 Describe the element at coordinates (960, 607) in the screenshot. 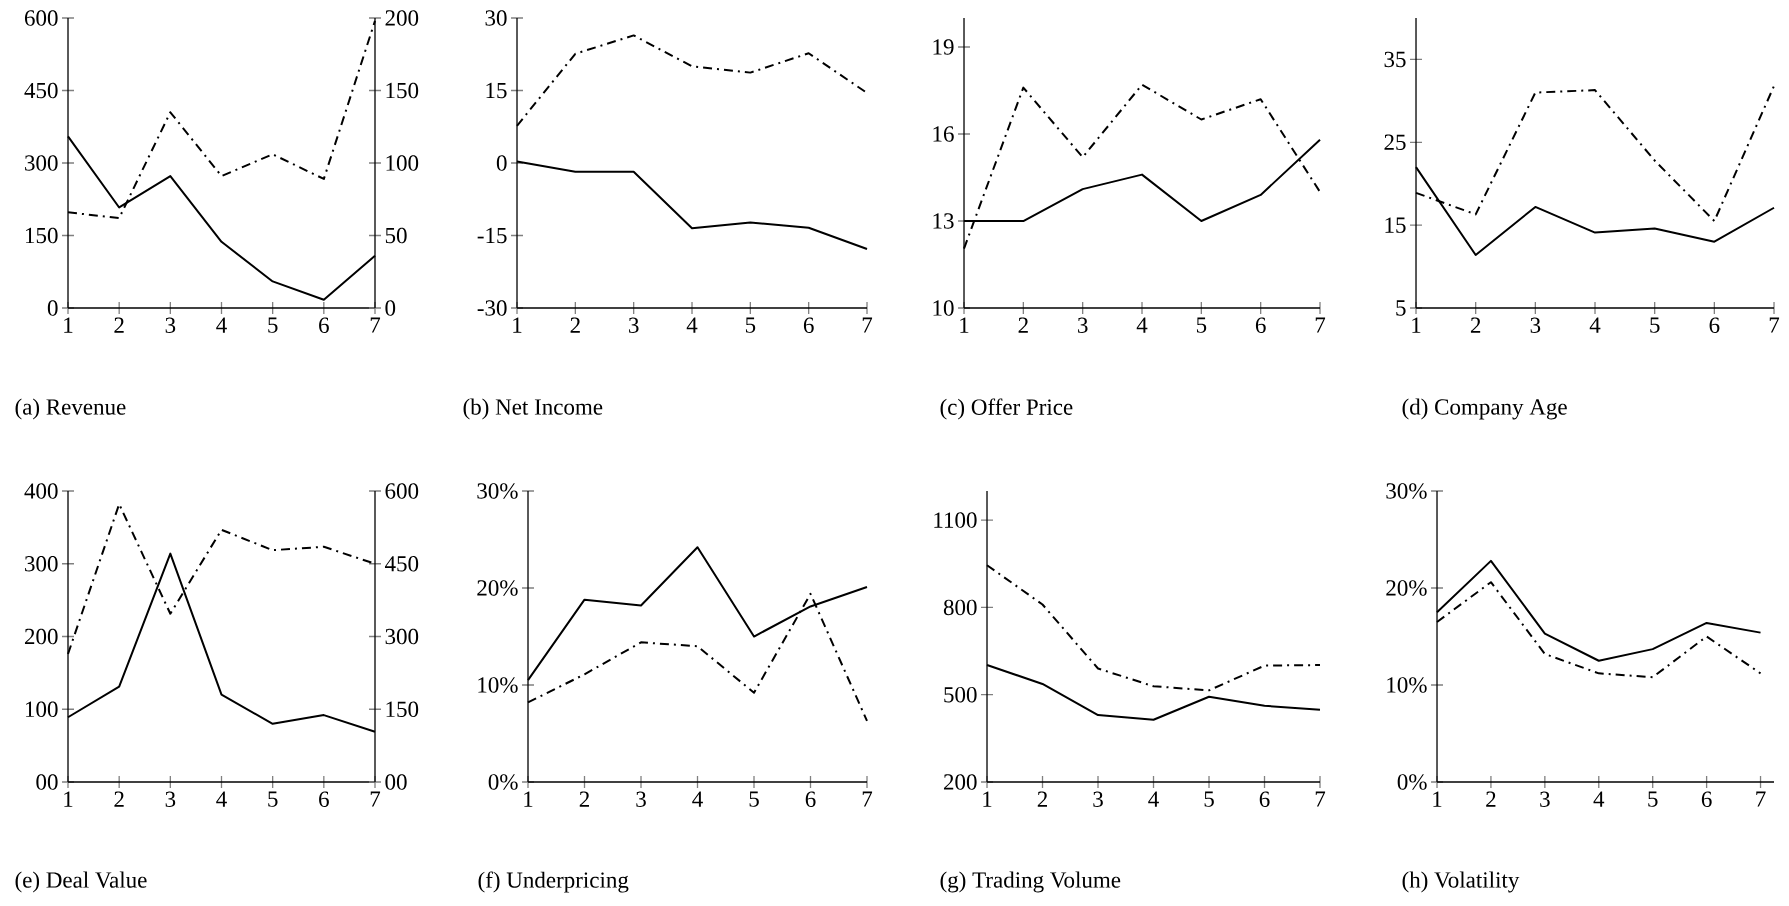

I see `y-tick-label: 800` at that location.